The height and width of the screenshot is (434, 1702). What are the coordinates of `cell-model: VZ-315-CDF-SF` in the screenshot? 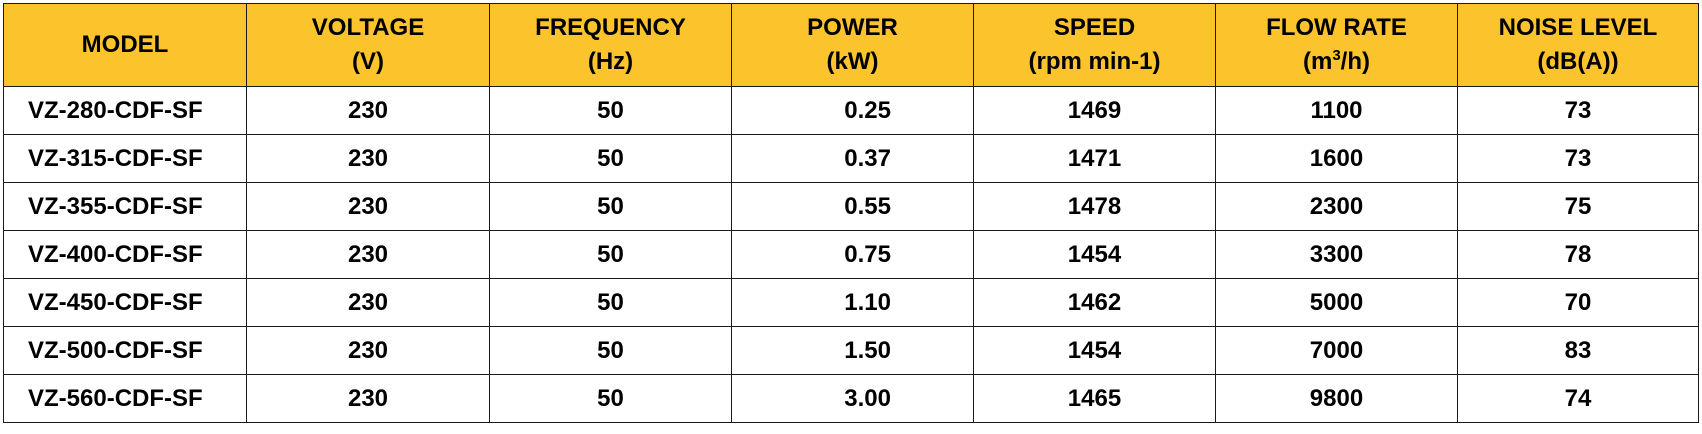 It's located at (125, 158).